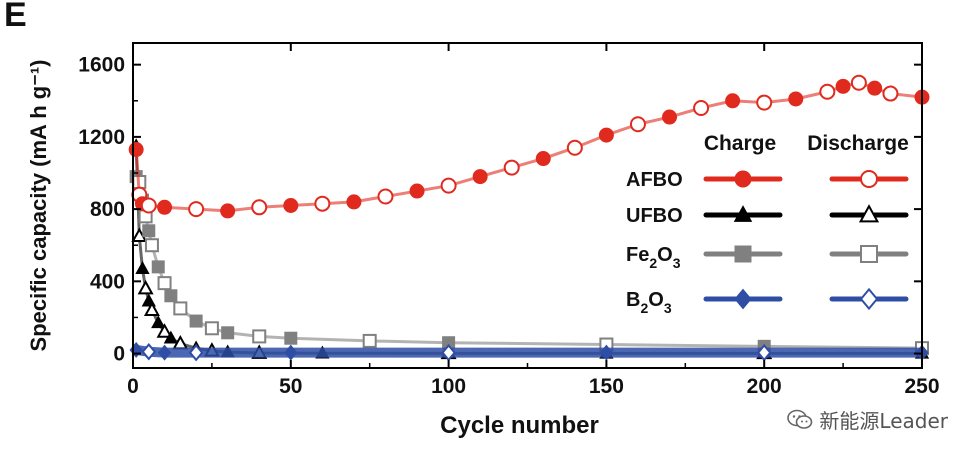  I want to click on x-axis-label: Cycle number, so click(519, 425).